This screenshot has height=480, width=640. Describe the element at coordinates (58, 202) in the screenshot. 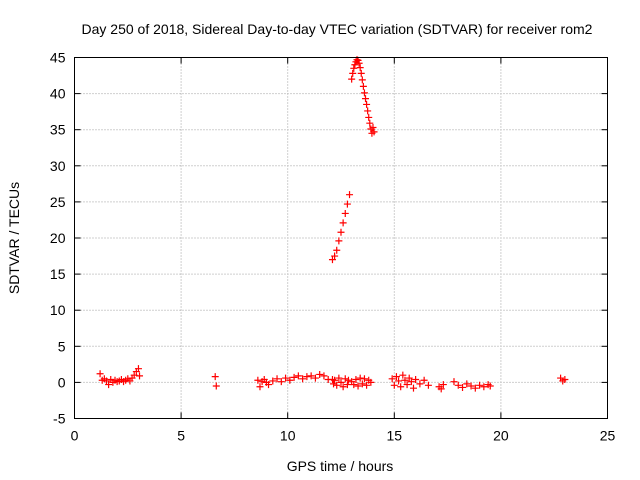

I see `y-tick-label: 25` at that location.